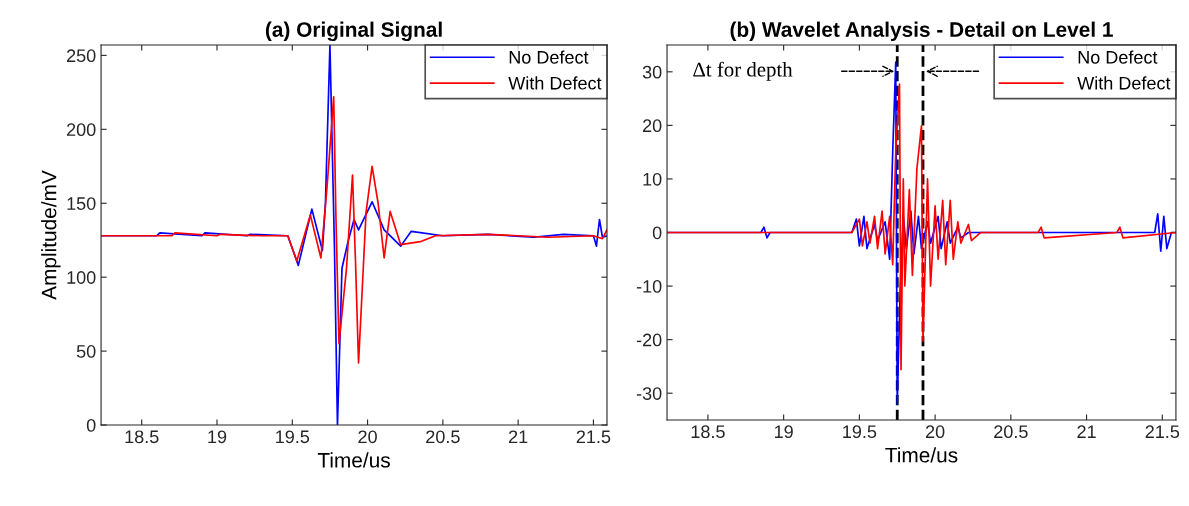 Image resolution: width=1189 pixels, height=506 pixels. Describe the element at coordinates (652, 126) in the screenshot. I see `y-tick-label: 20` at that location.